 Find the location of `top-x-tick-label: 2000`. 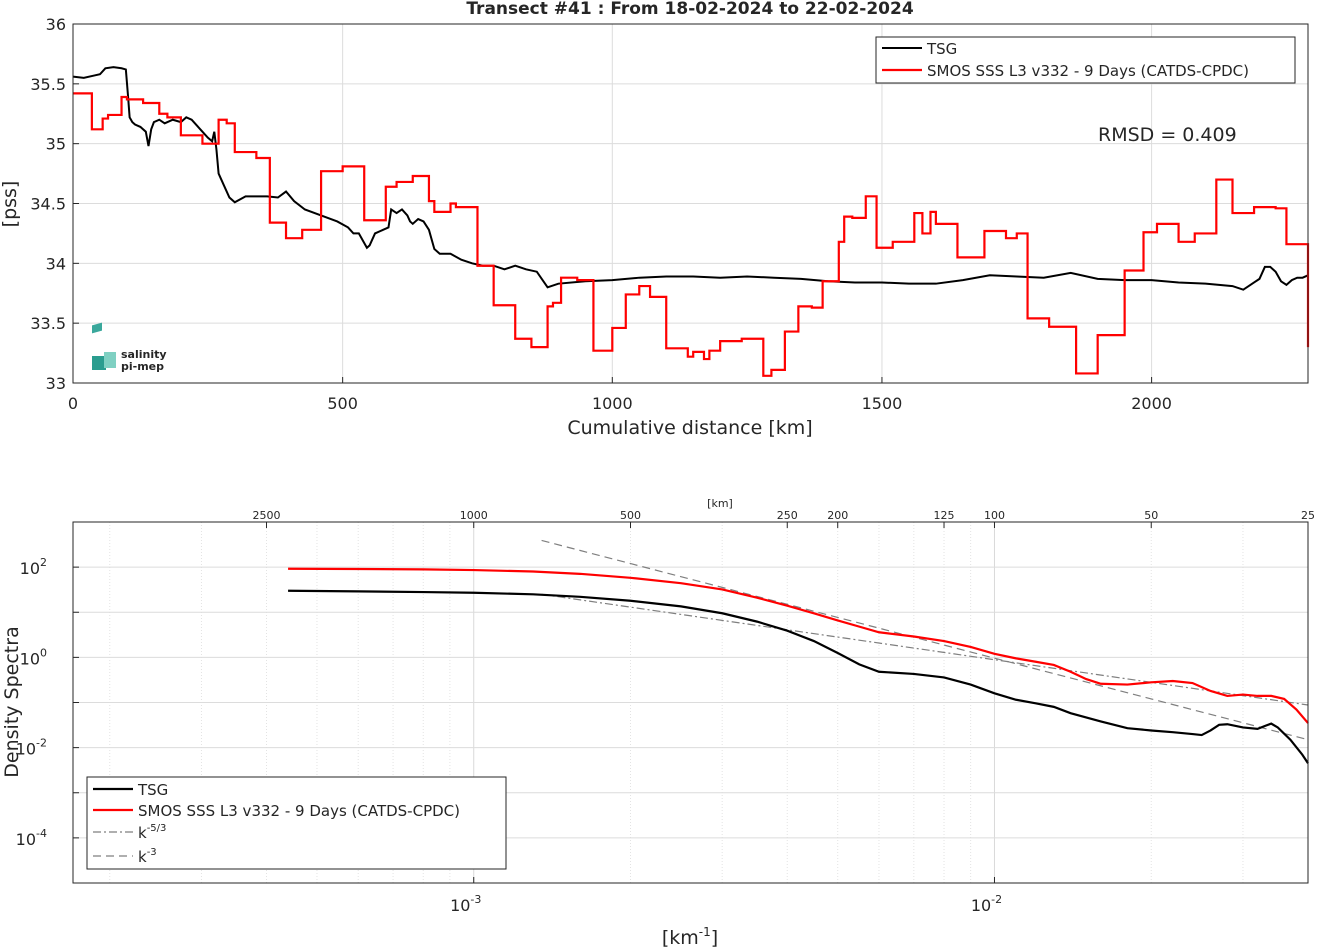

top-x-tick-label: 2000 is located at coordinates (1151, 403).